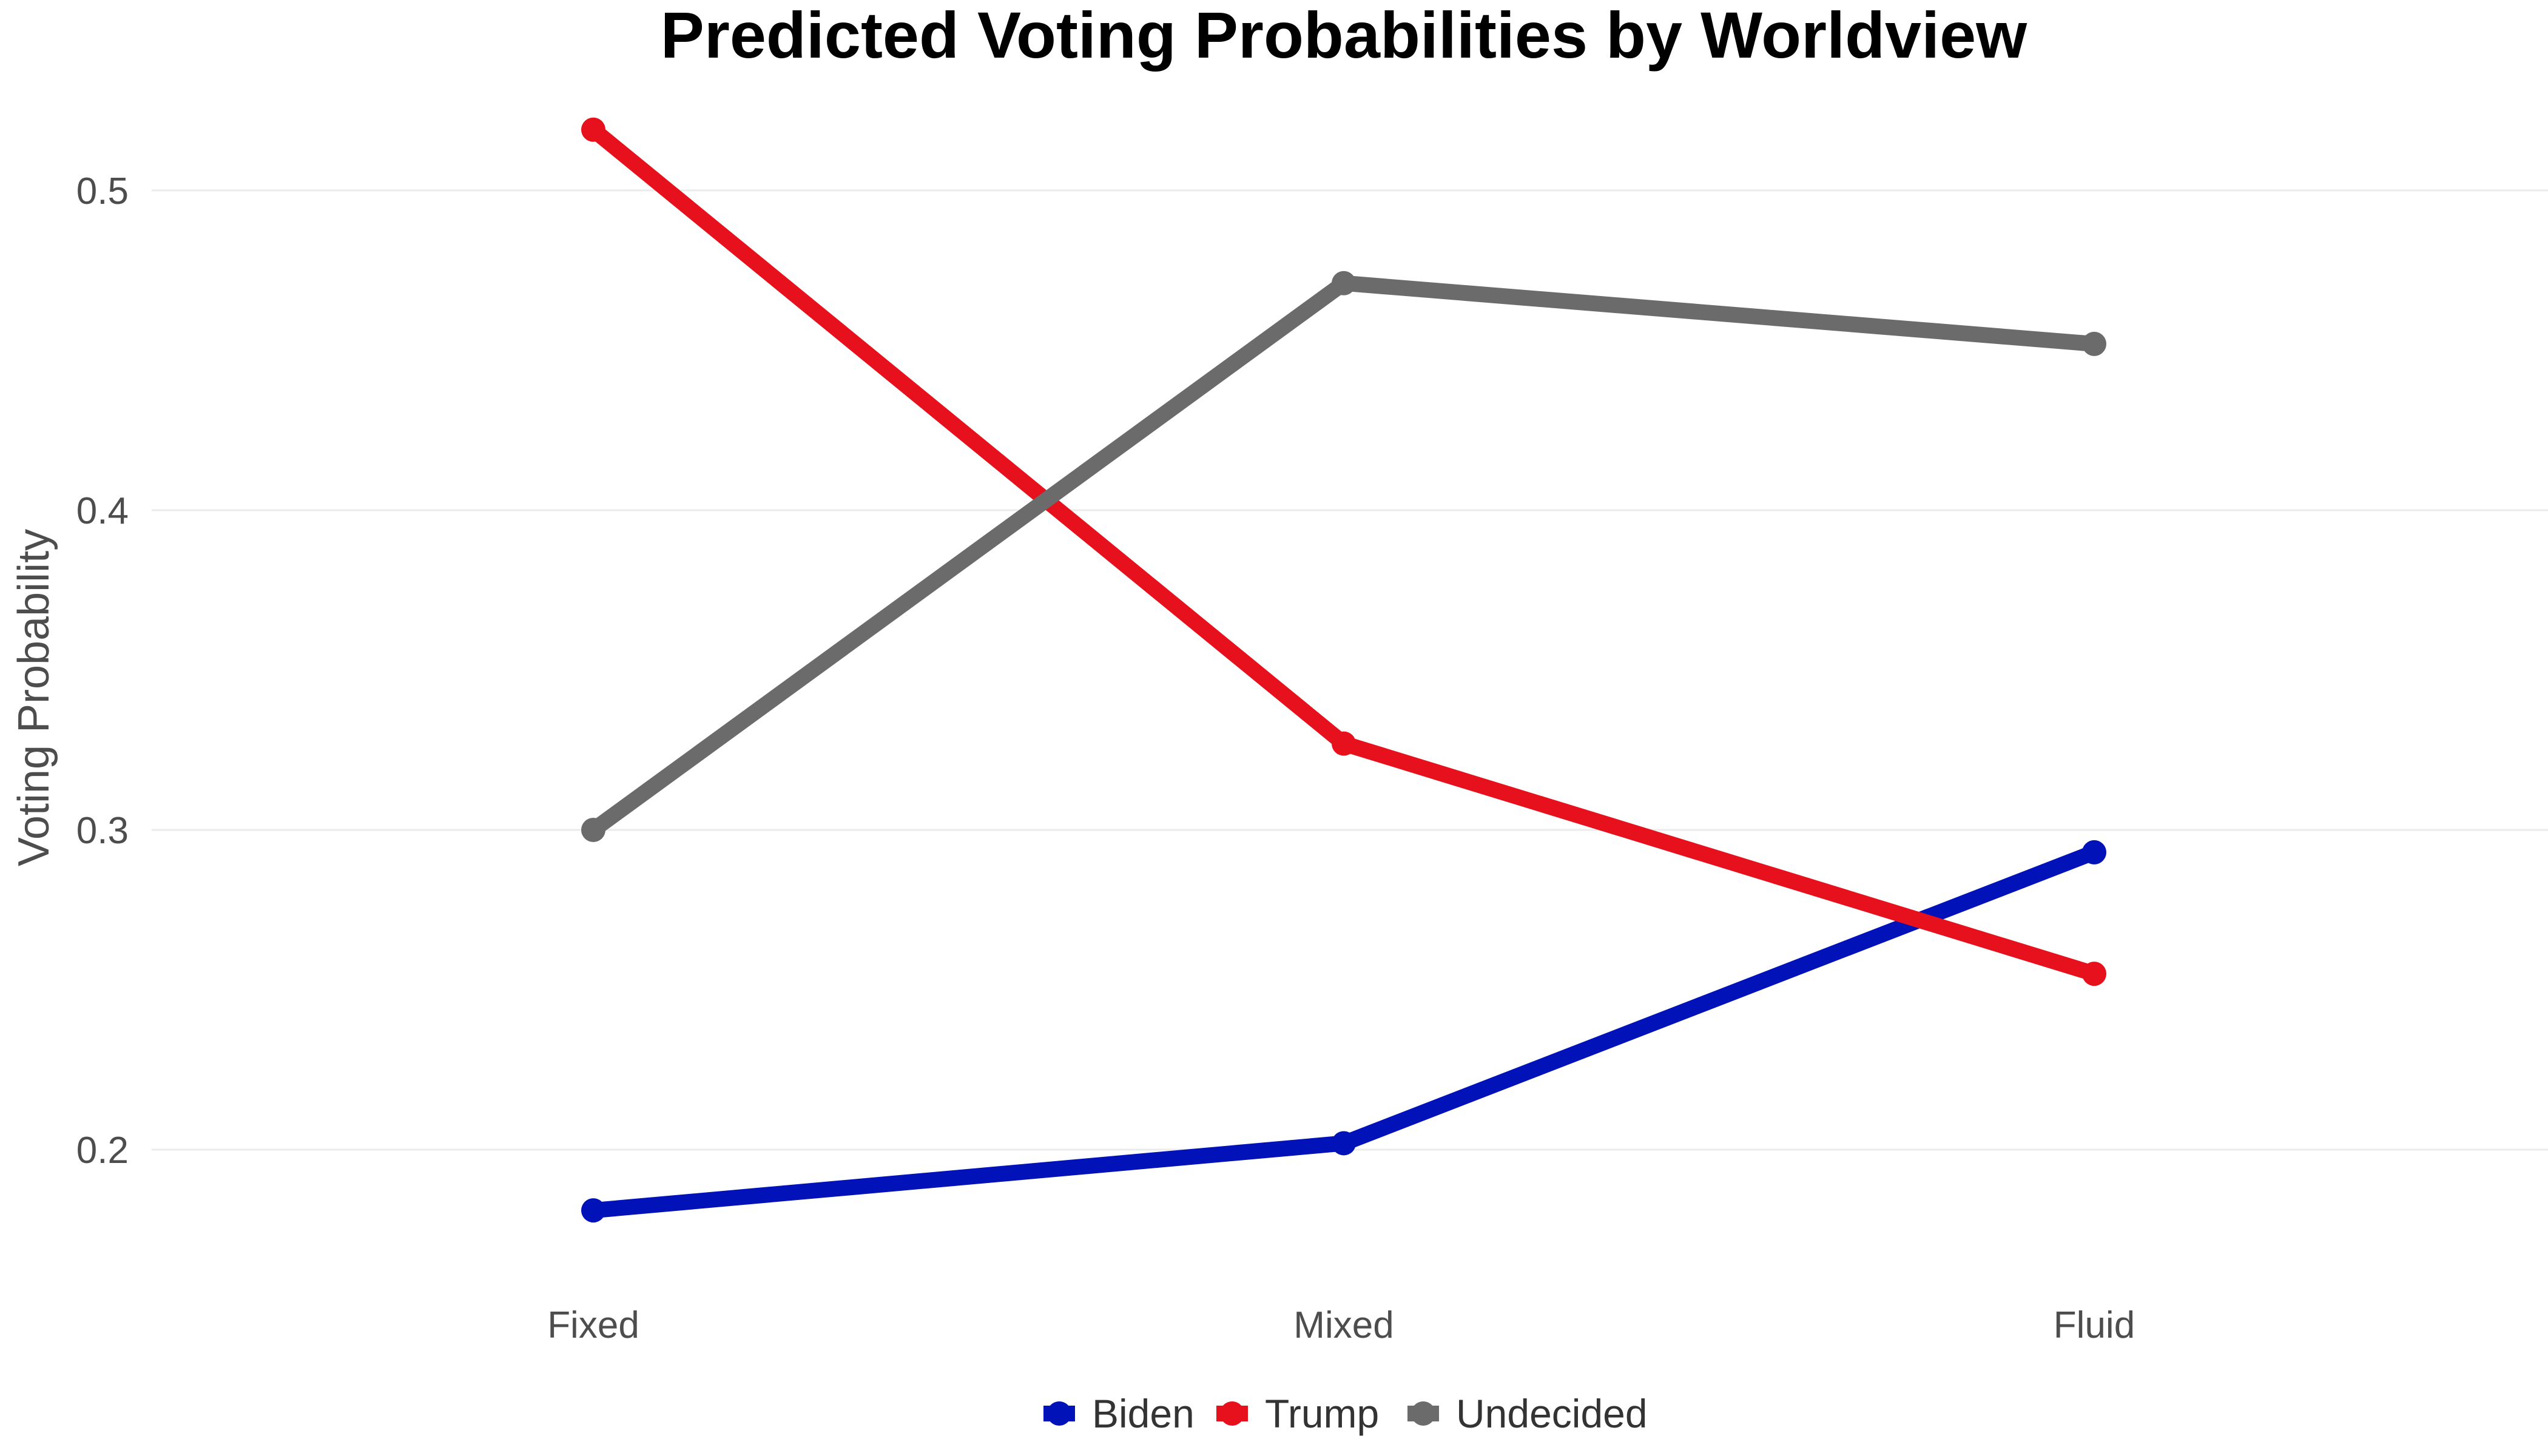 The width and height of the screenshot is (2548, 1456). I want to click on x-tick-labels: Fixed Mixed Fluid, so click(1341, 1325).